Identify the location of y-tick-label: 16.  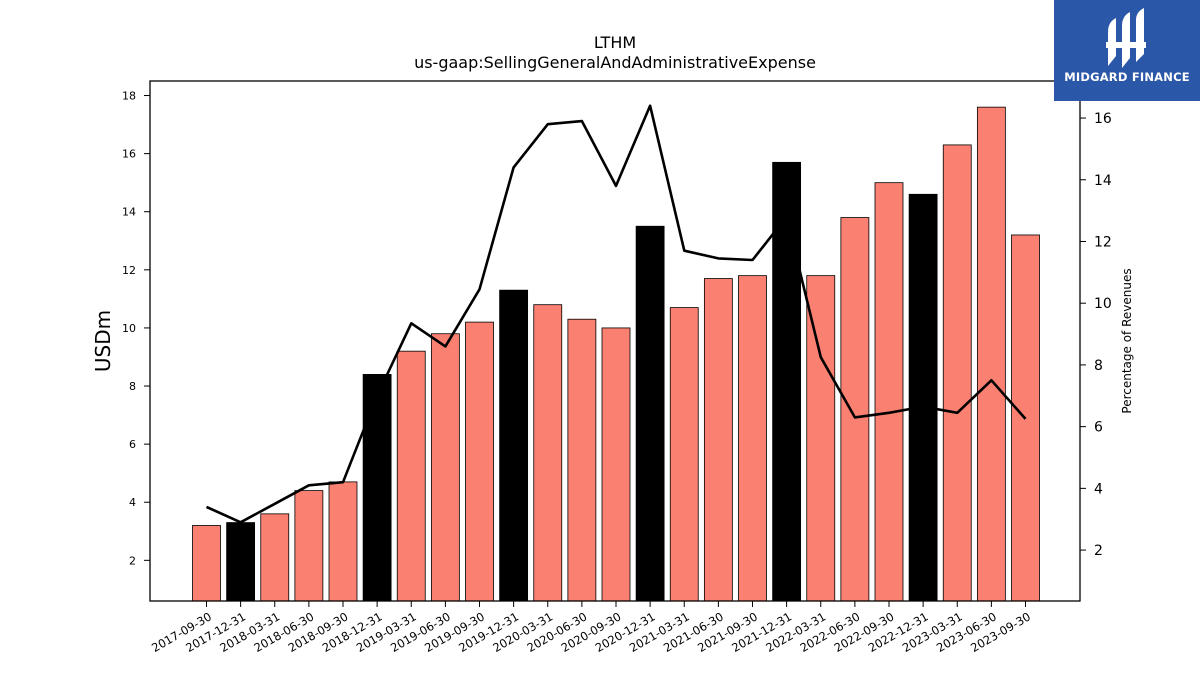
(129, 154).